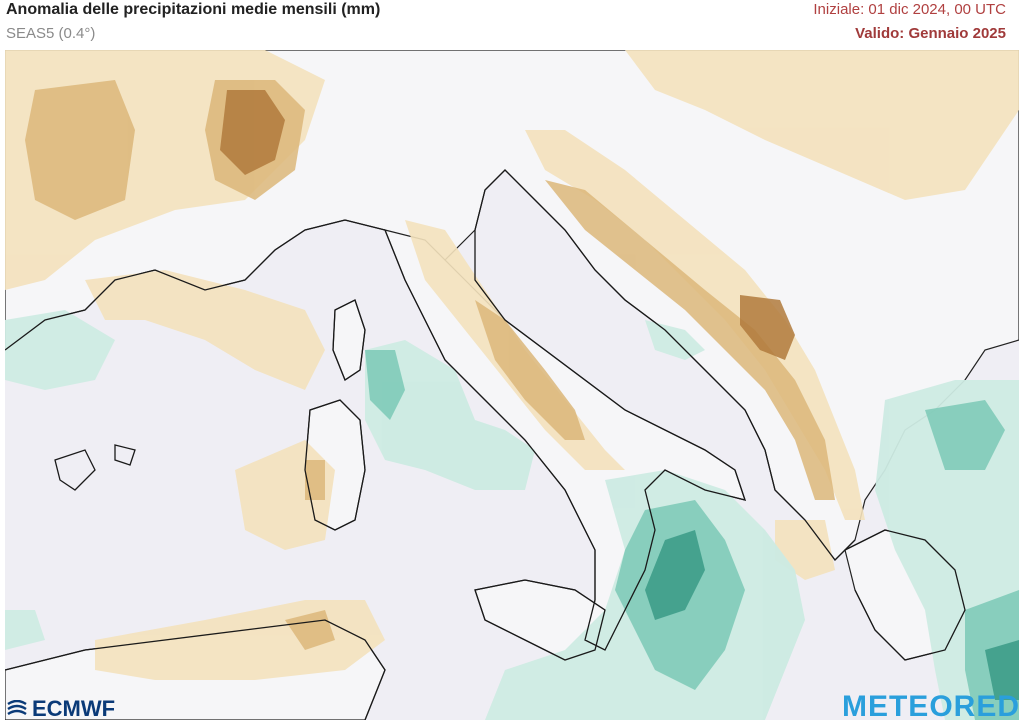  What do you see at coordinates (51, 33) in the screenshot?
I see `model-label: SEAS5 (0.4°)` at bounding box center [51, 33].